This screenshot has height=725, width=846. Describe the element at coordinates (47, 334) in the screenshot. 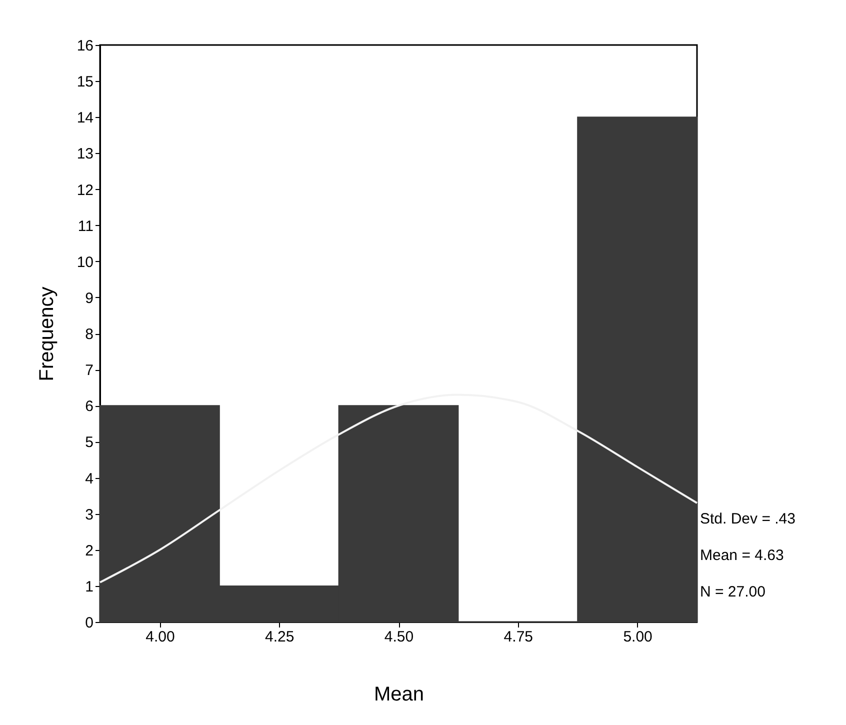

I see `y-axis-title: Frequency` at that location.